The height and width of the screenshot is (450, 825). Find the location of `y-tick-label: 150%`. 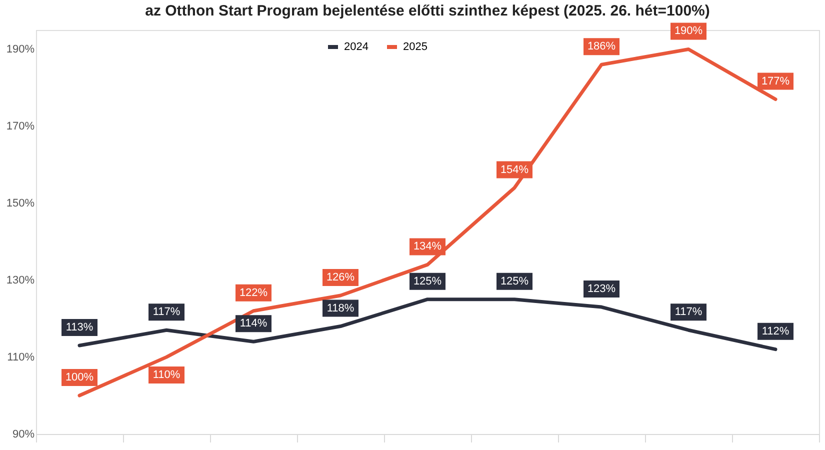

y-tick-label: 150% is located at coordinates (20, 204).